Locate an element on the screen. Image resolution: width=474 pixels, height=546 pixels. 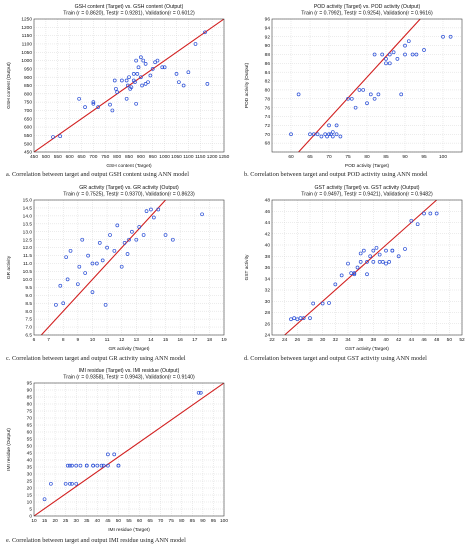
y-tick-label: 1250 is located at coordinates (26, 20).